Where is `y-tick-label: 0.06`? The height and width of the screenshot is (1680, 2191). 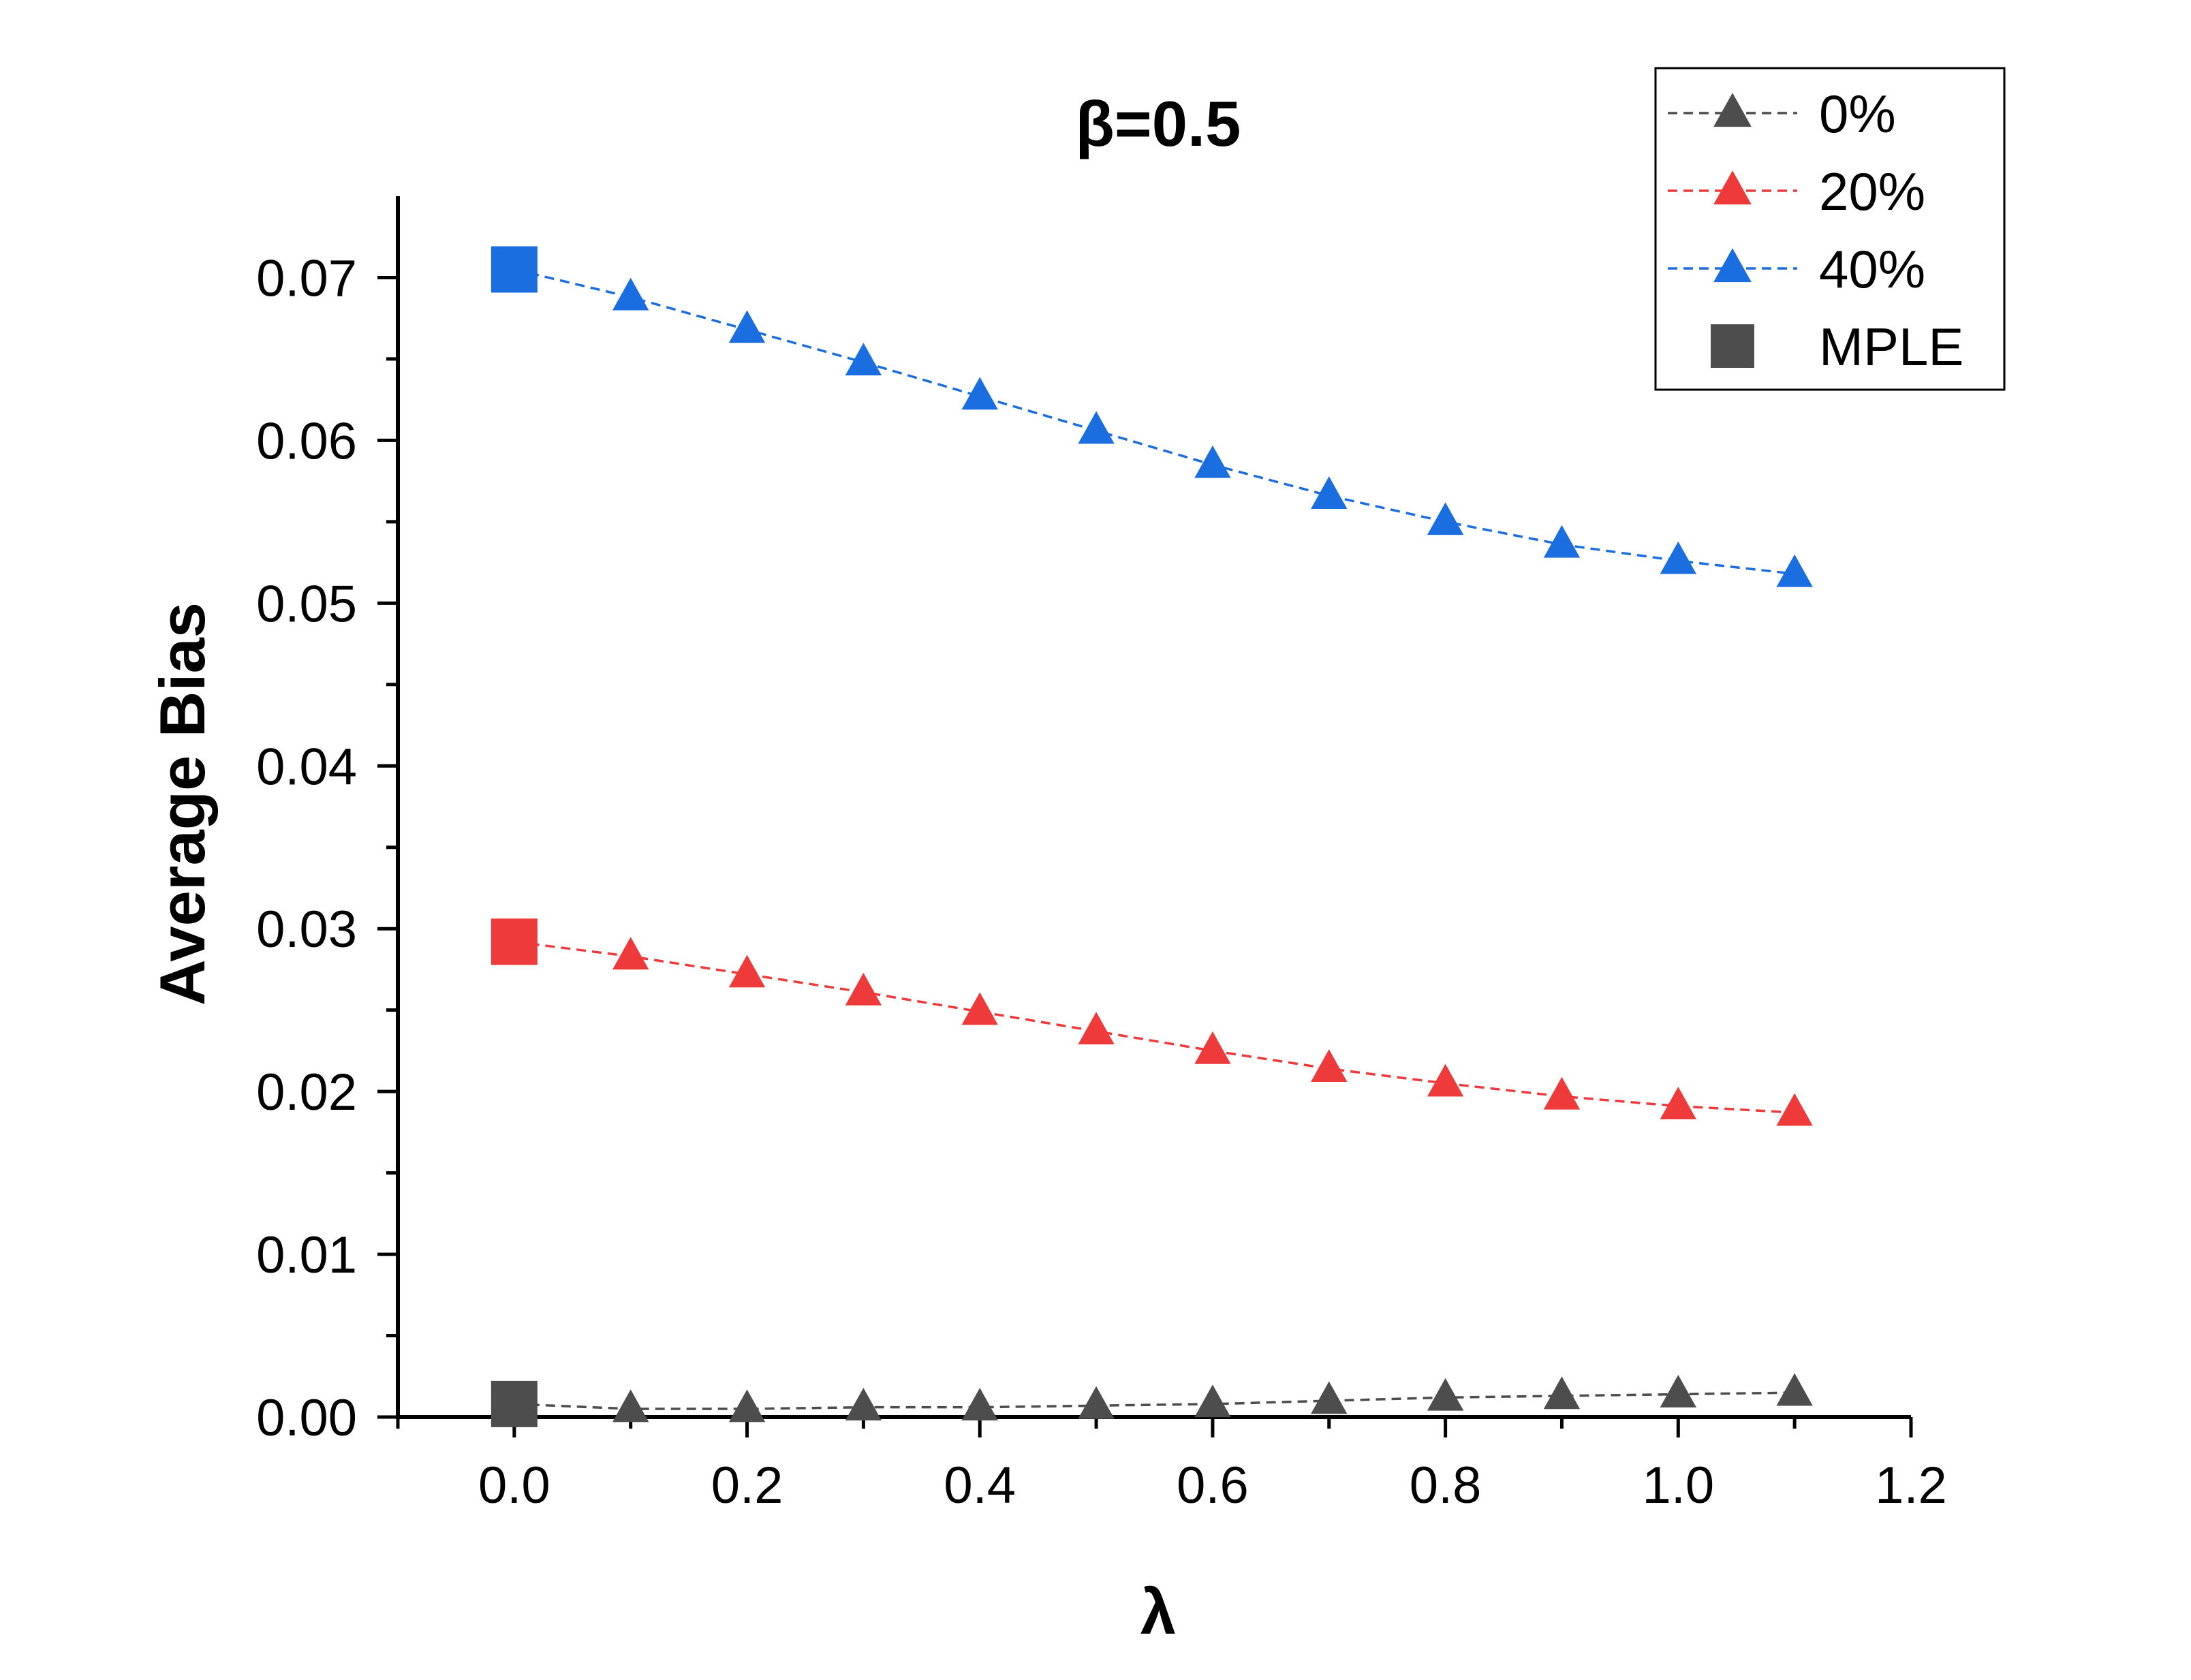
y-tick-label: 0.06 is located at coordinates (306, 441).